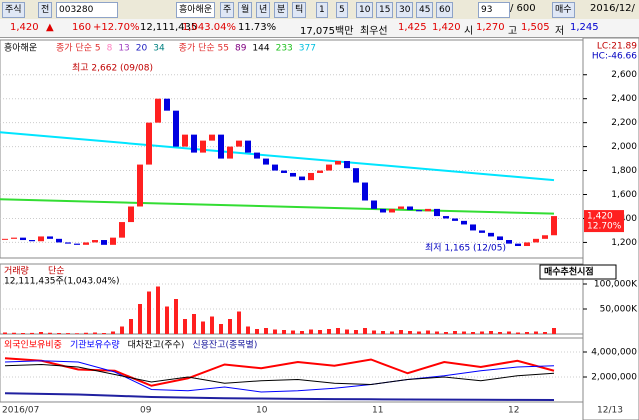 This screenshot has width=639, height=420. What do you see at coordinates (95, 345) in the screenshot?
I see `legend-entry: 기관보유수량` at bounding box center [95, 345].